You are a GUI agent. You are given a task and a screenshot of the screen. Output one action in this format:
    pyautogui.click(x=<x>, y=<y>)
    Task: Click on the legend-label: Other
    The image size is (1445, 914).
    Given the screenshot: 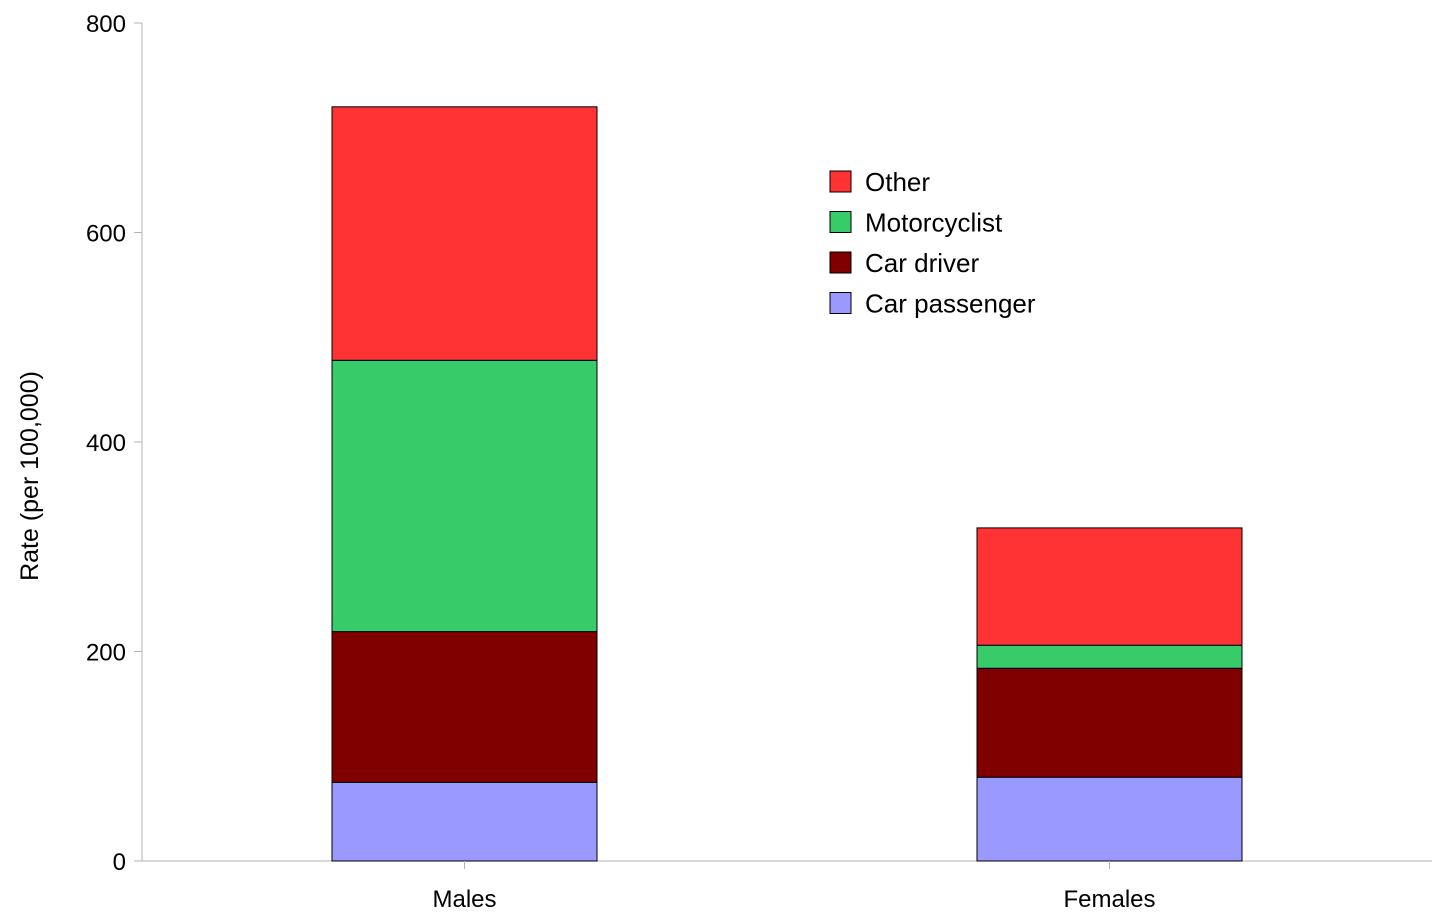 What is the action you would take?
    pyautogui.click(x=897, y=182)
    